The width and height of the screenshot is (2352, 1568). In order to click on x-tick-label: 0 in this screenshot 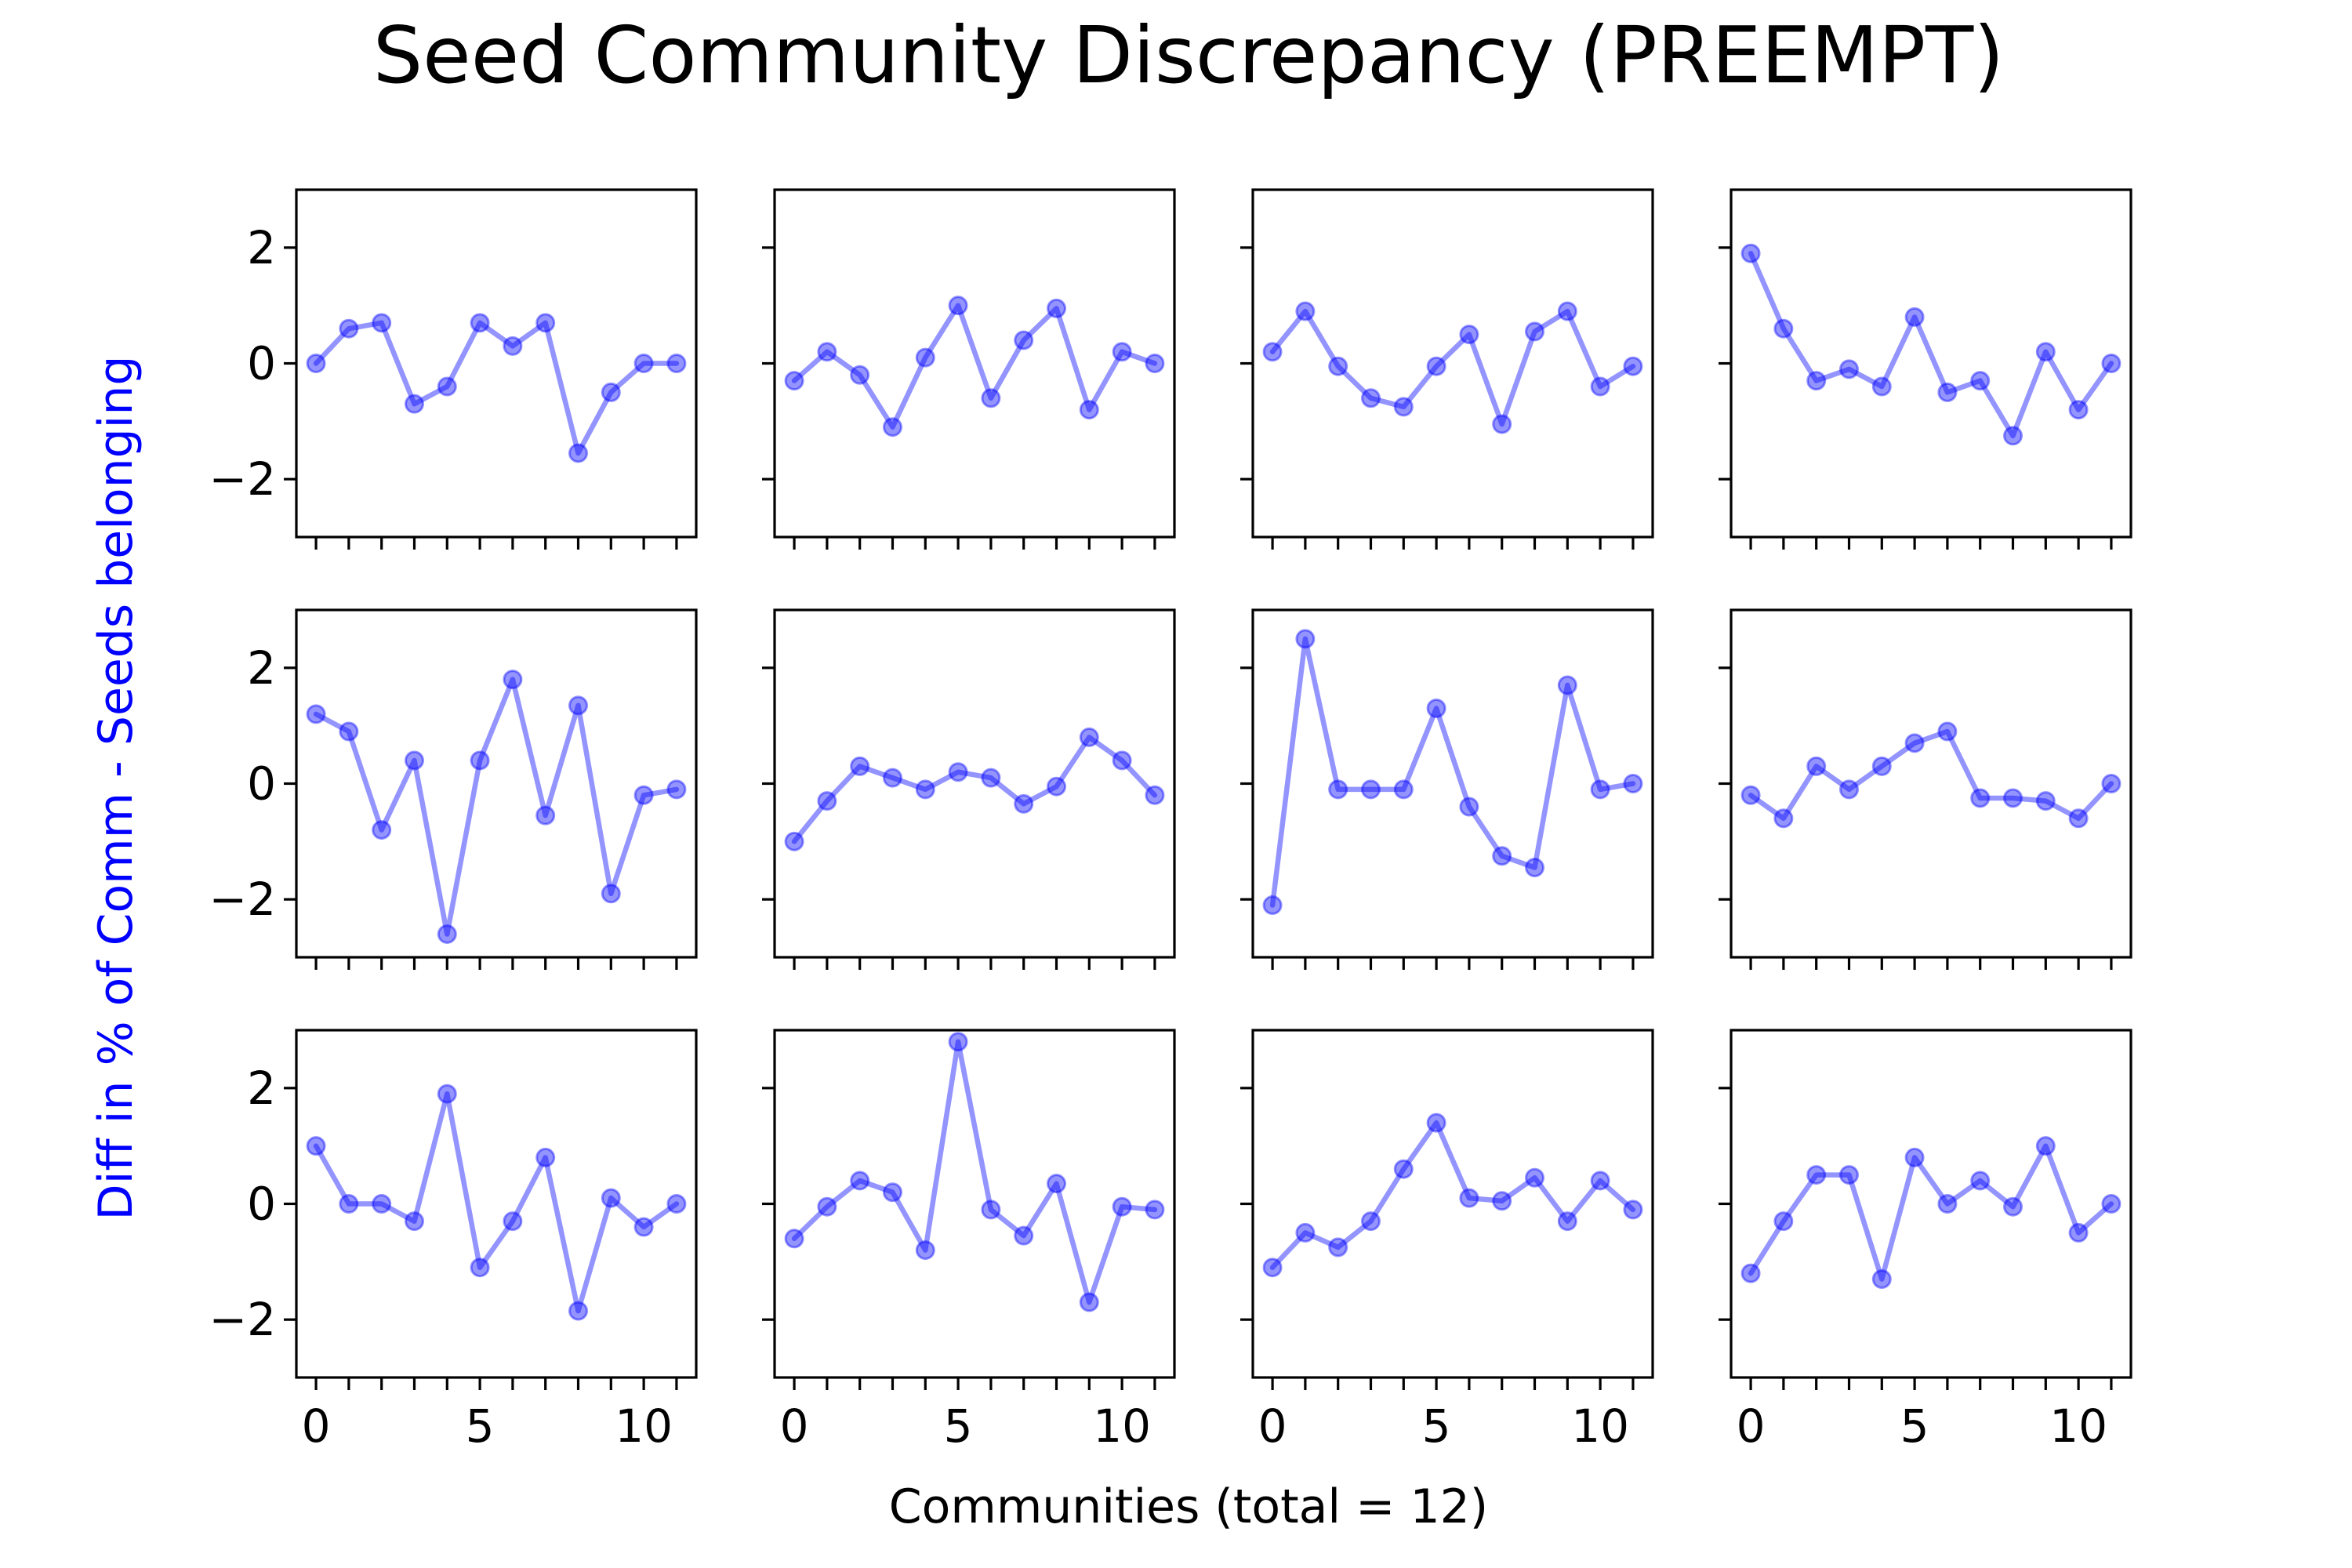, I will do `click(1752, 1426)`.